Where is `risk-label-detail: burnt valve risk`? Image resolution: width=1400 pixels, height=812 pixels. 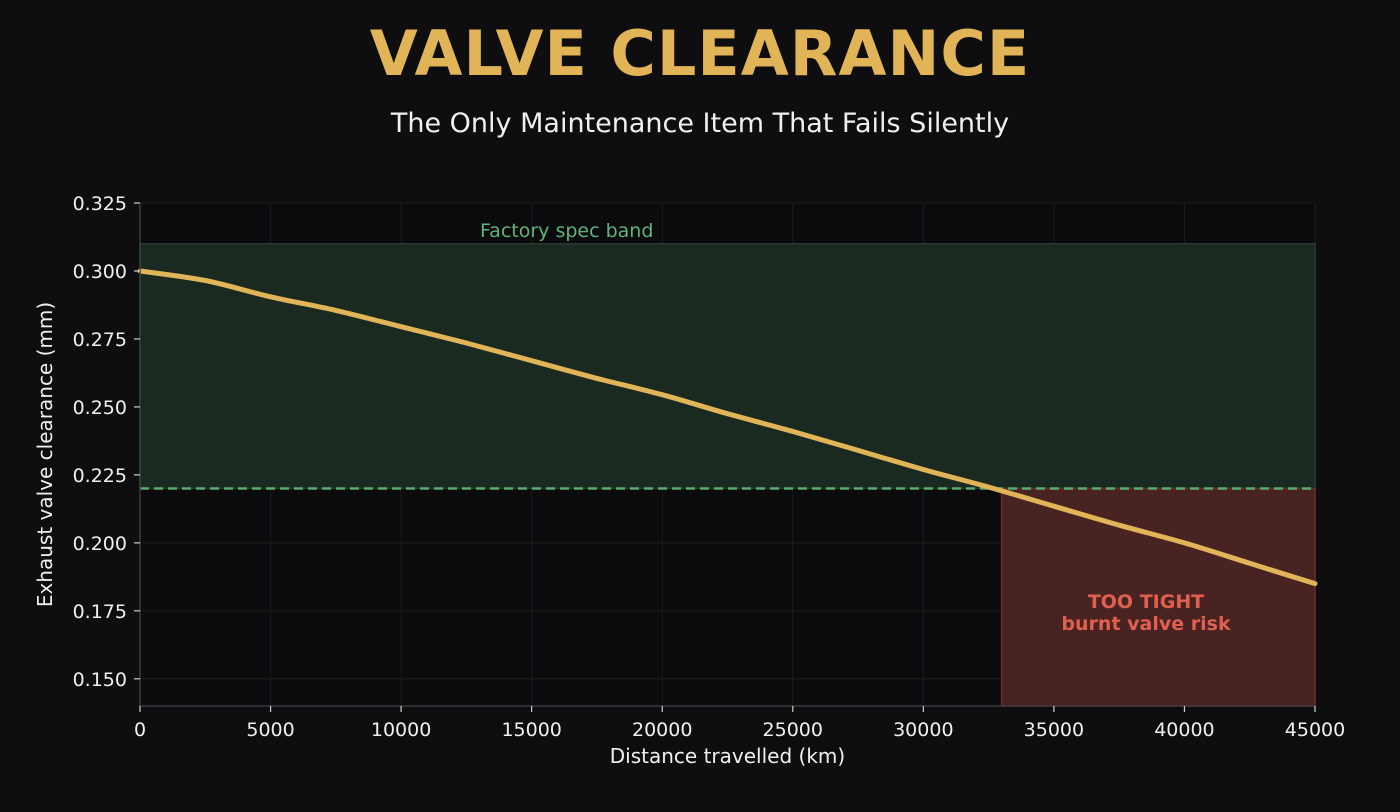 risk-label-detail: burnt valve risk is located at coordinates (1146, 624).